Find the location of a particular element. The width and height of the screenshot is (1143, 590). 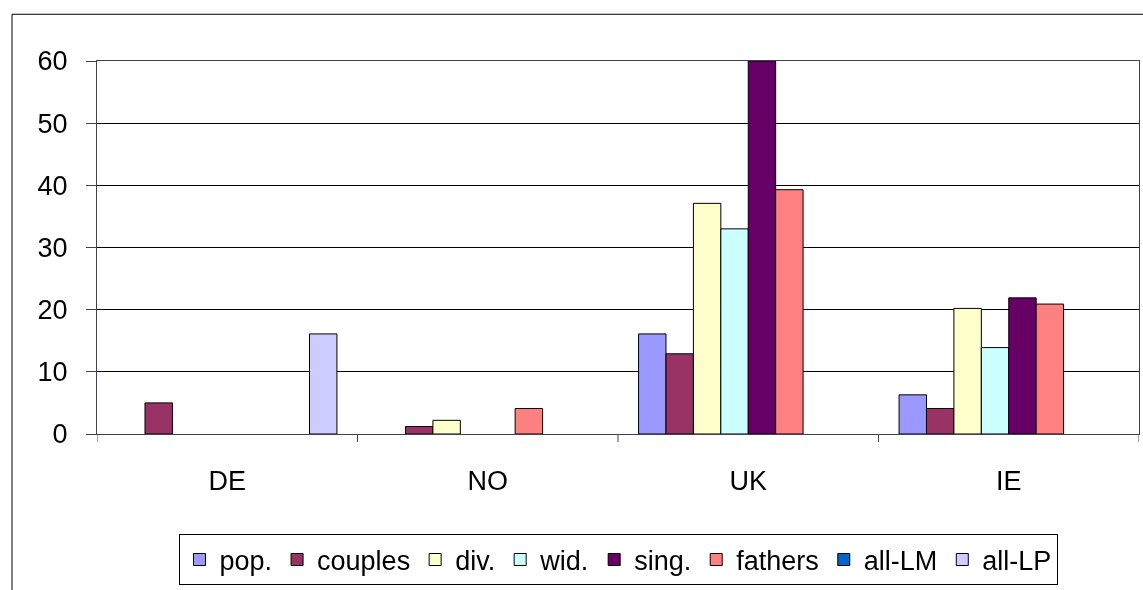

x-tick-label: IE is located at coordinates (1008, 481).